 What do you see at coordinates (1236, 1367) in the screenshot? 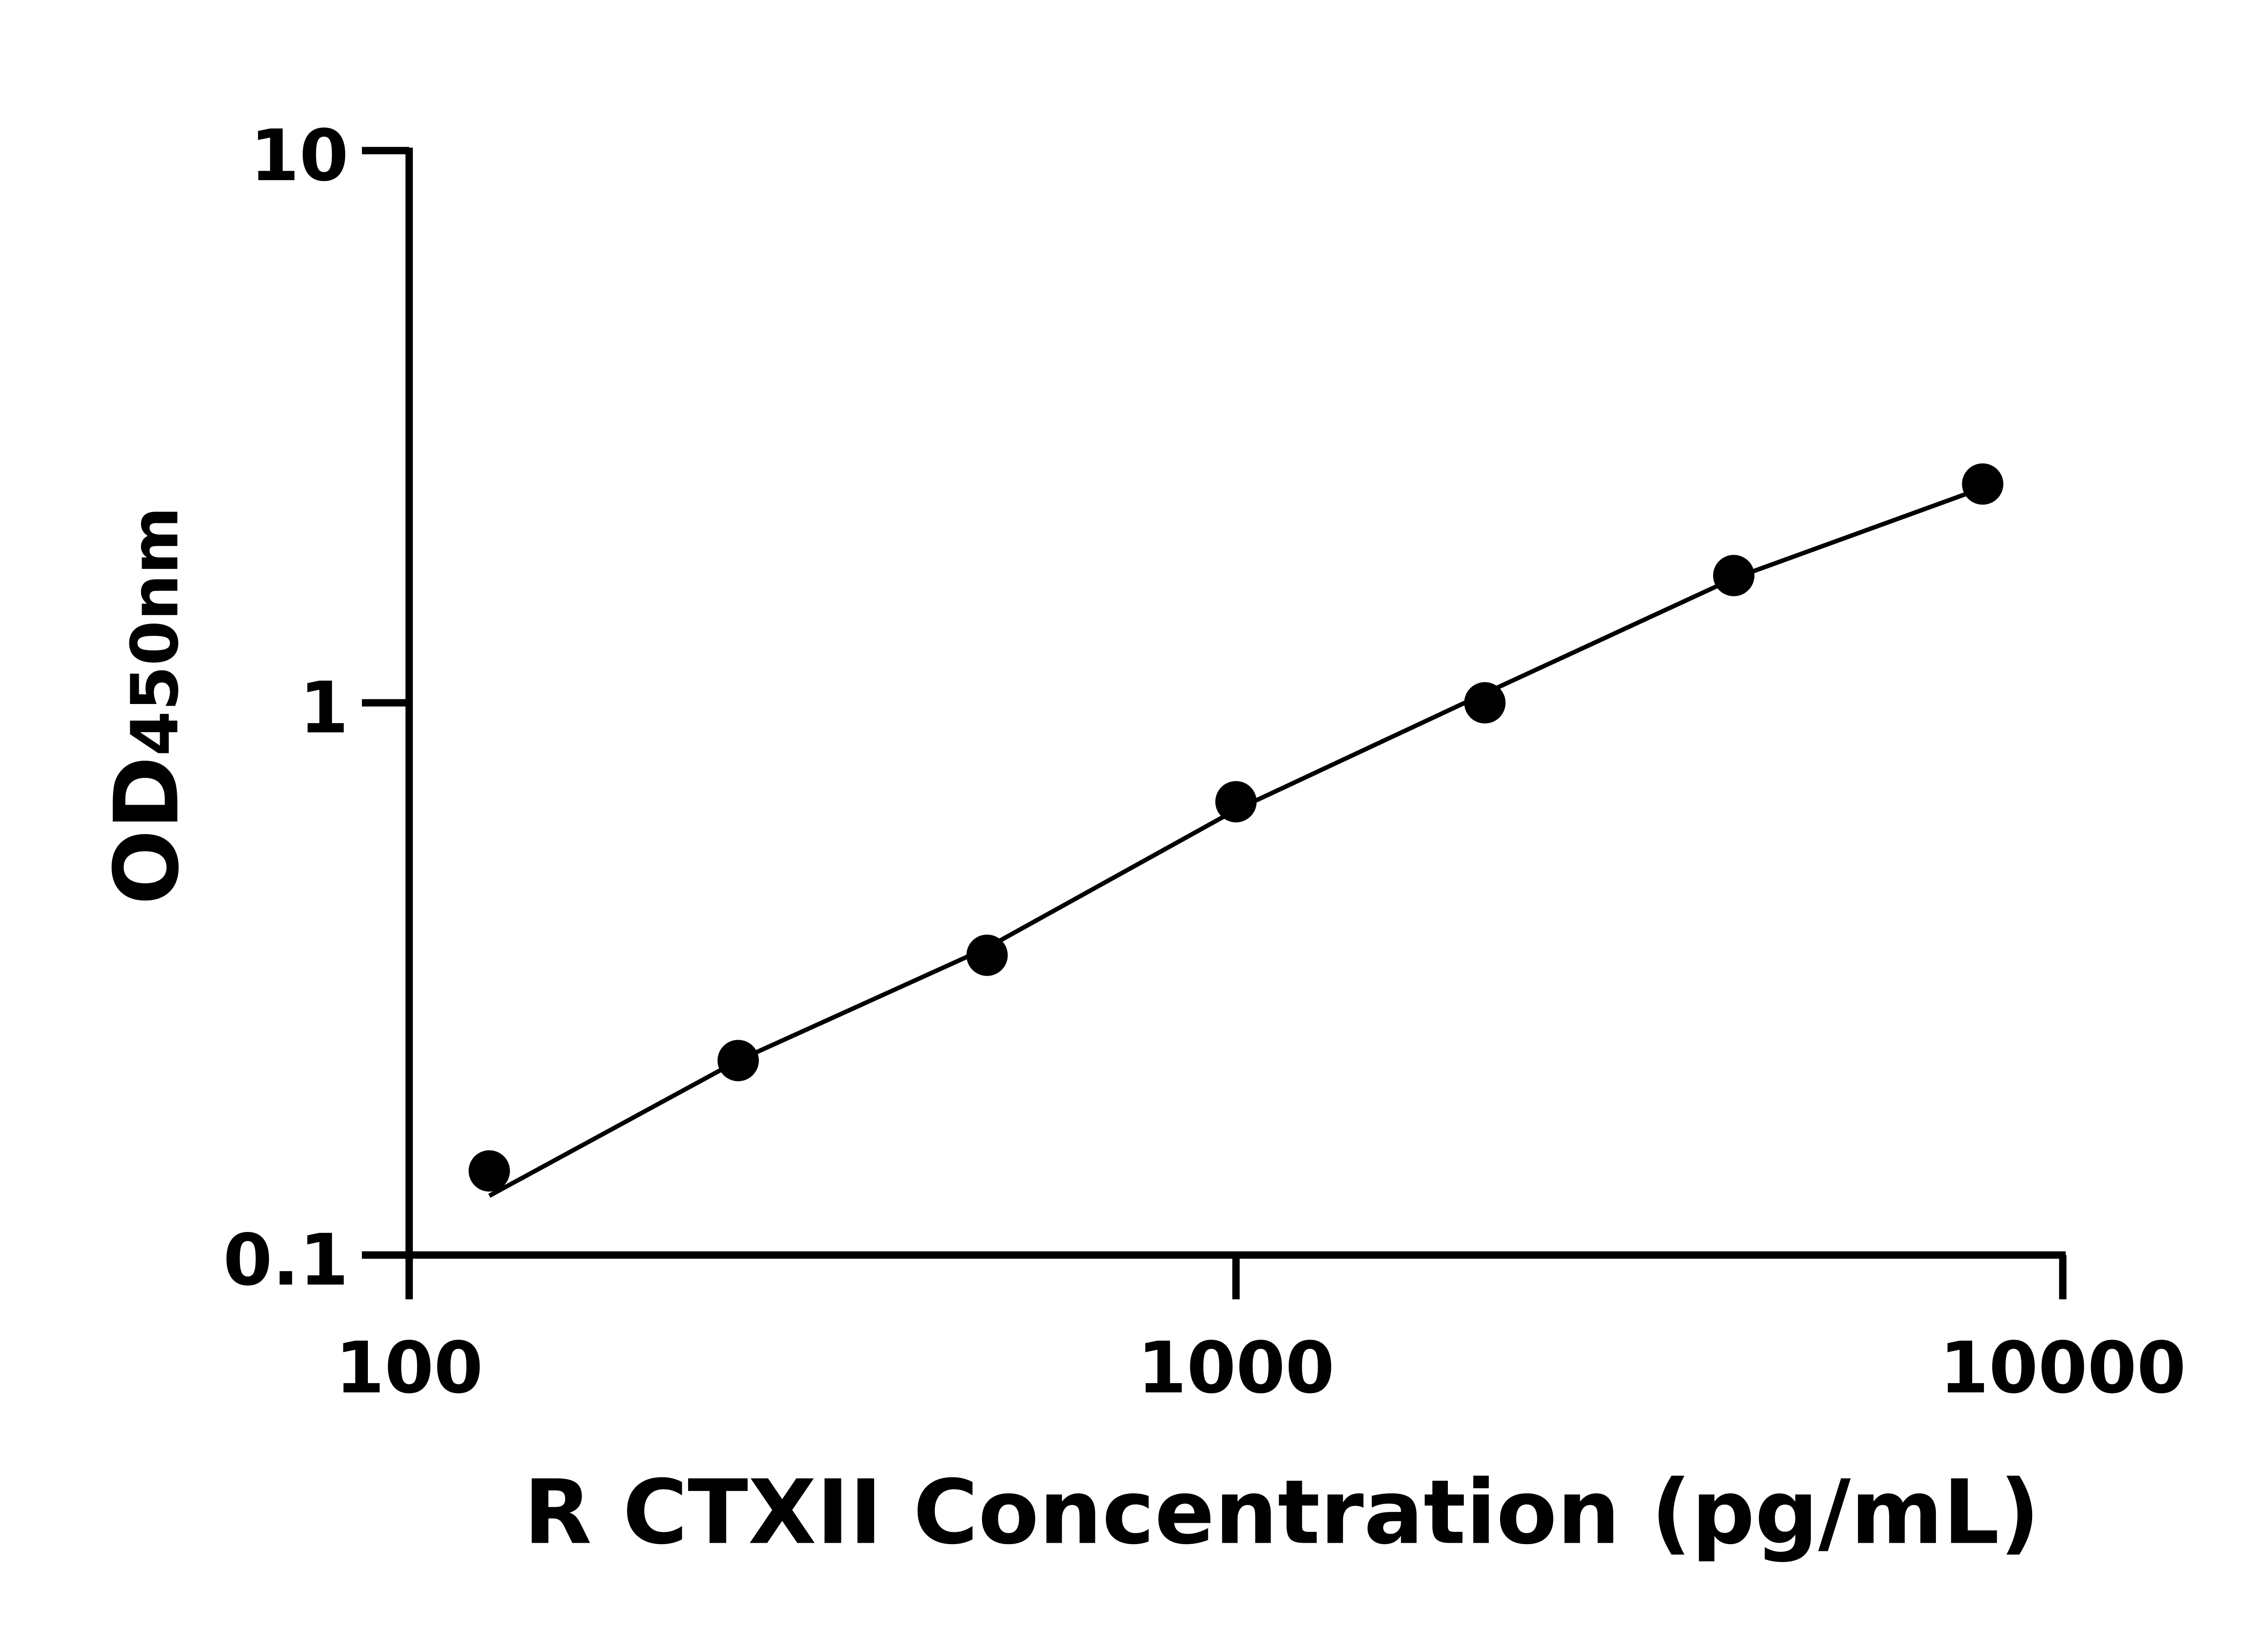
I see `x-tick-label: 1000` at bounding box center [1236, 1367].